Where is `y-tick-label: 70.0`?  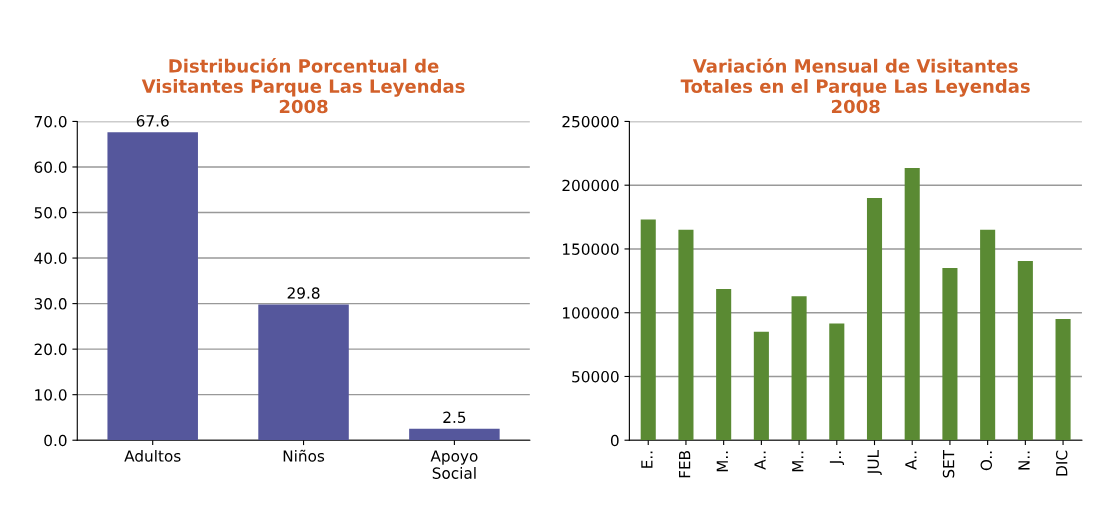
y-tick-label: 70.0 is located at coordinates (50, 121).